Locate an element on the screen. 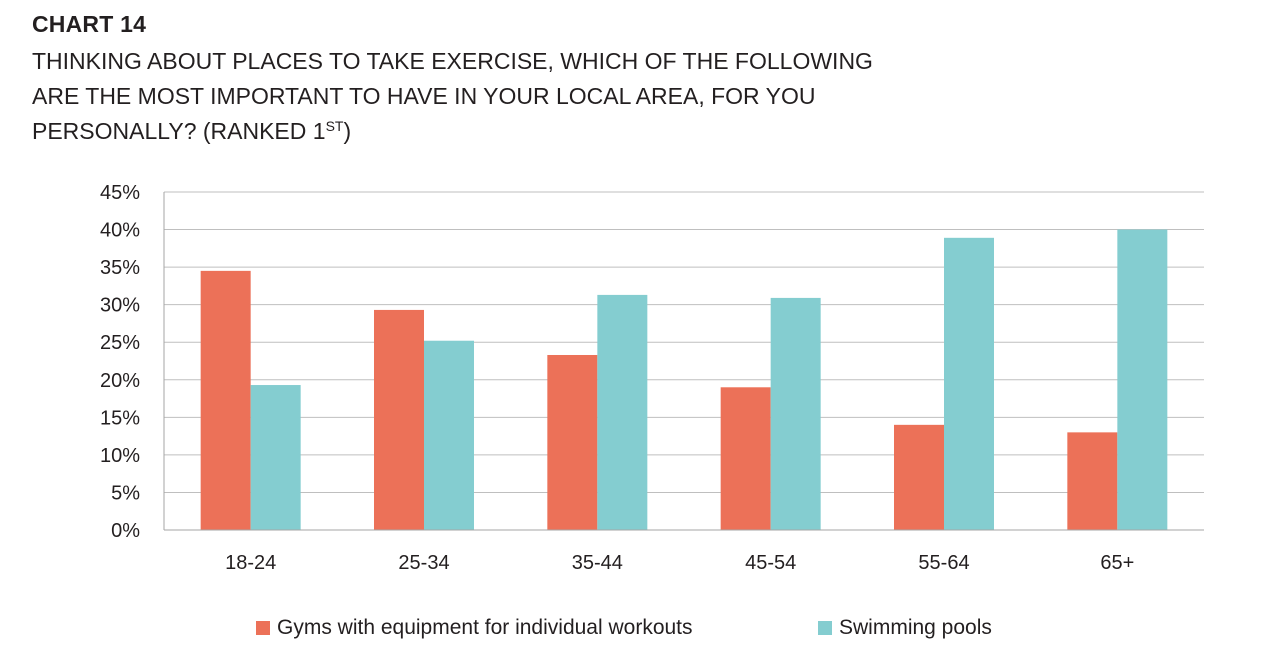 The width and height of the screenshot is (1286, 665). x-axis-category-labels: 18-24 25-34 35-44 45-54 55-64 65+ is located at coordinates (679, 563).